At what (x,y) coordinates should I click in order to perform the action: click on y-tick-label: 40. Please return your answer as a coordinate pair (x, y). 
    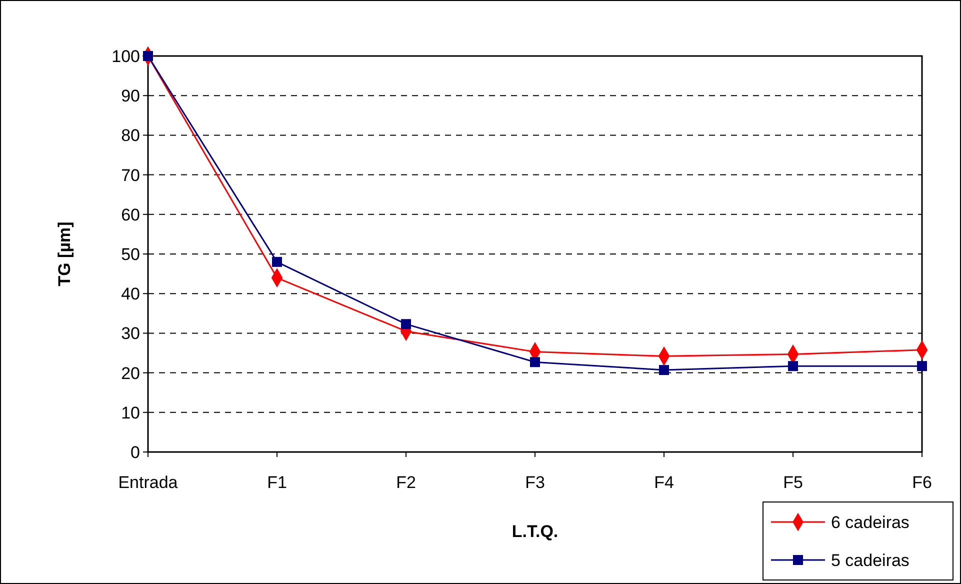
    Looking at the image, I should click on (130, 294).